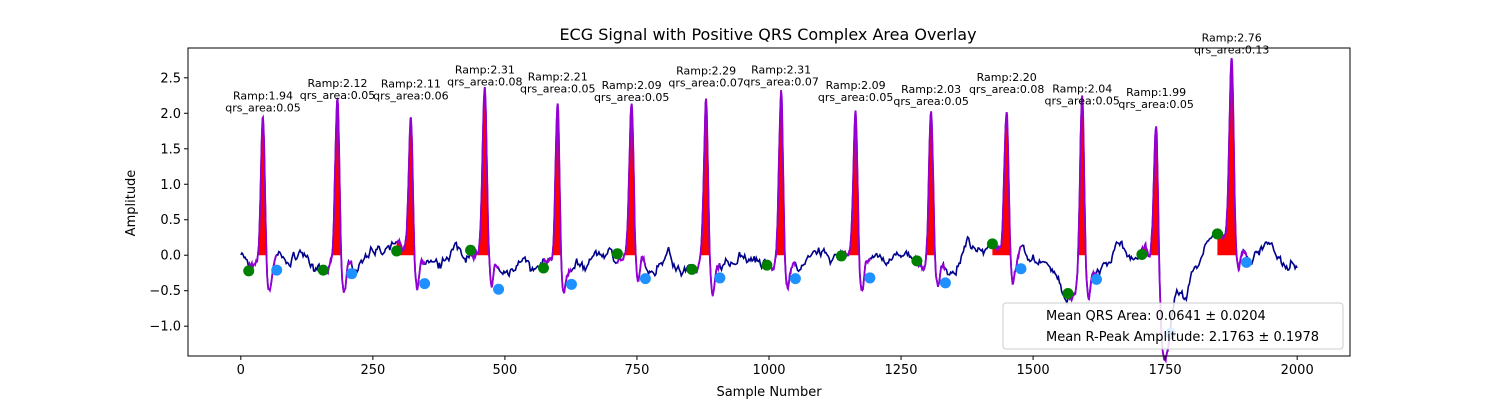 This screenshot has width=1500, height=400. What do you see at coordinates (1232, 37) in the screenshot?
I see `r-peak-amplitude-label: Ramp:2.76` at bounding box center [1232, 37].